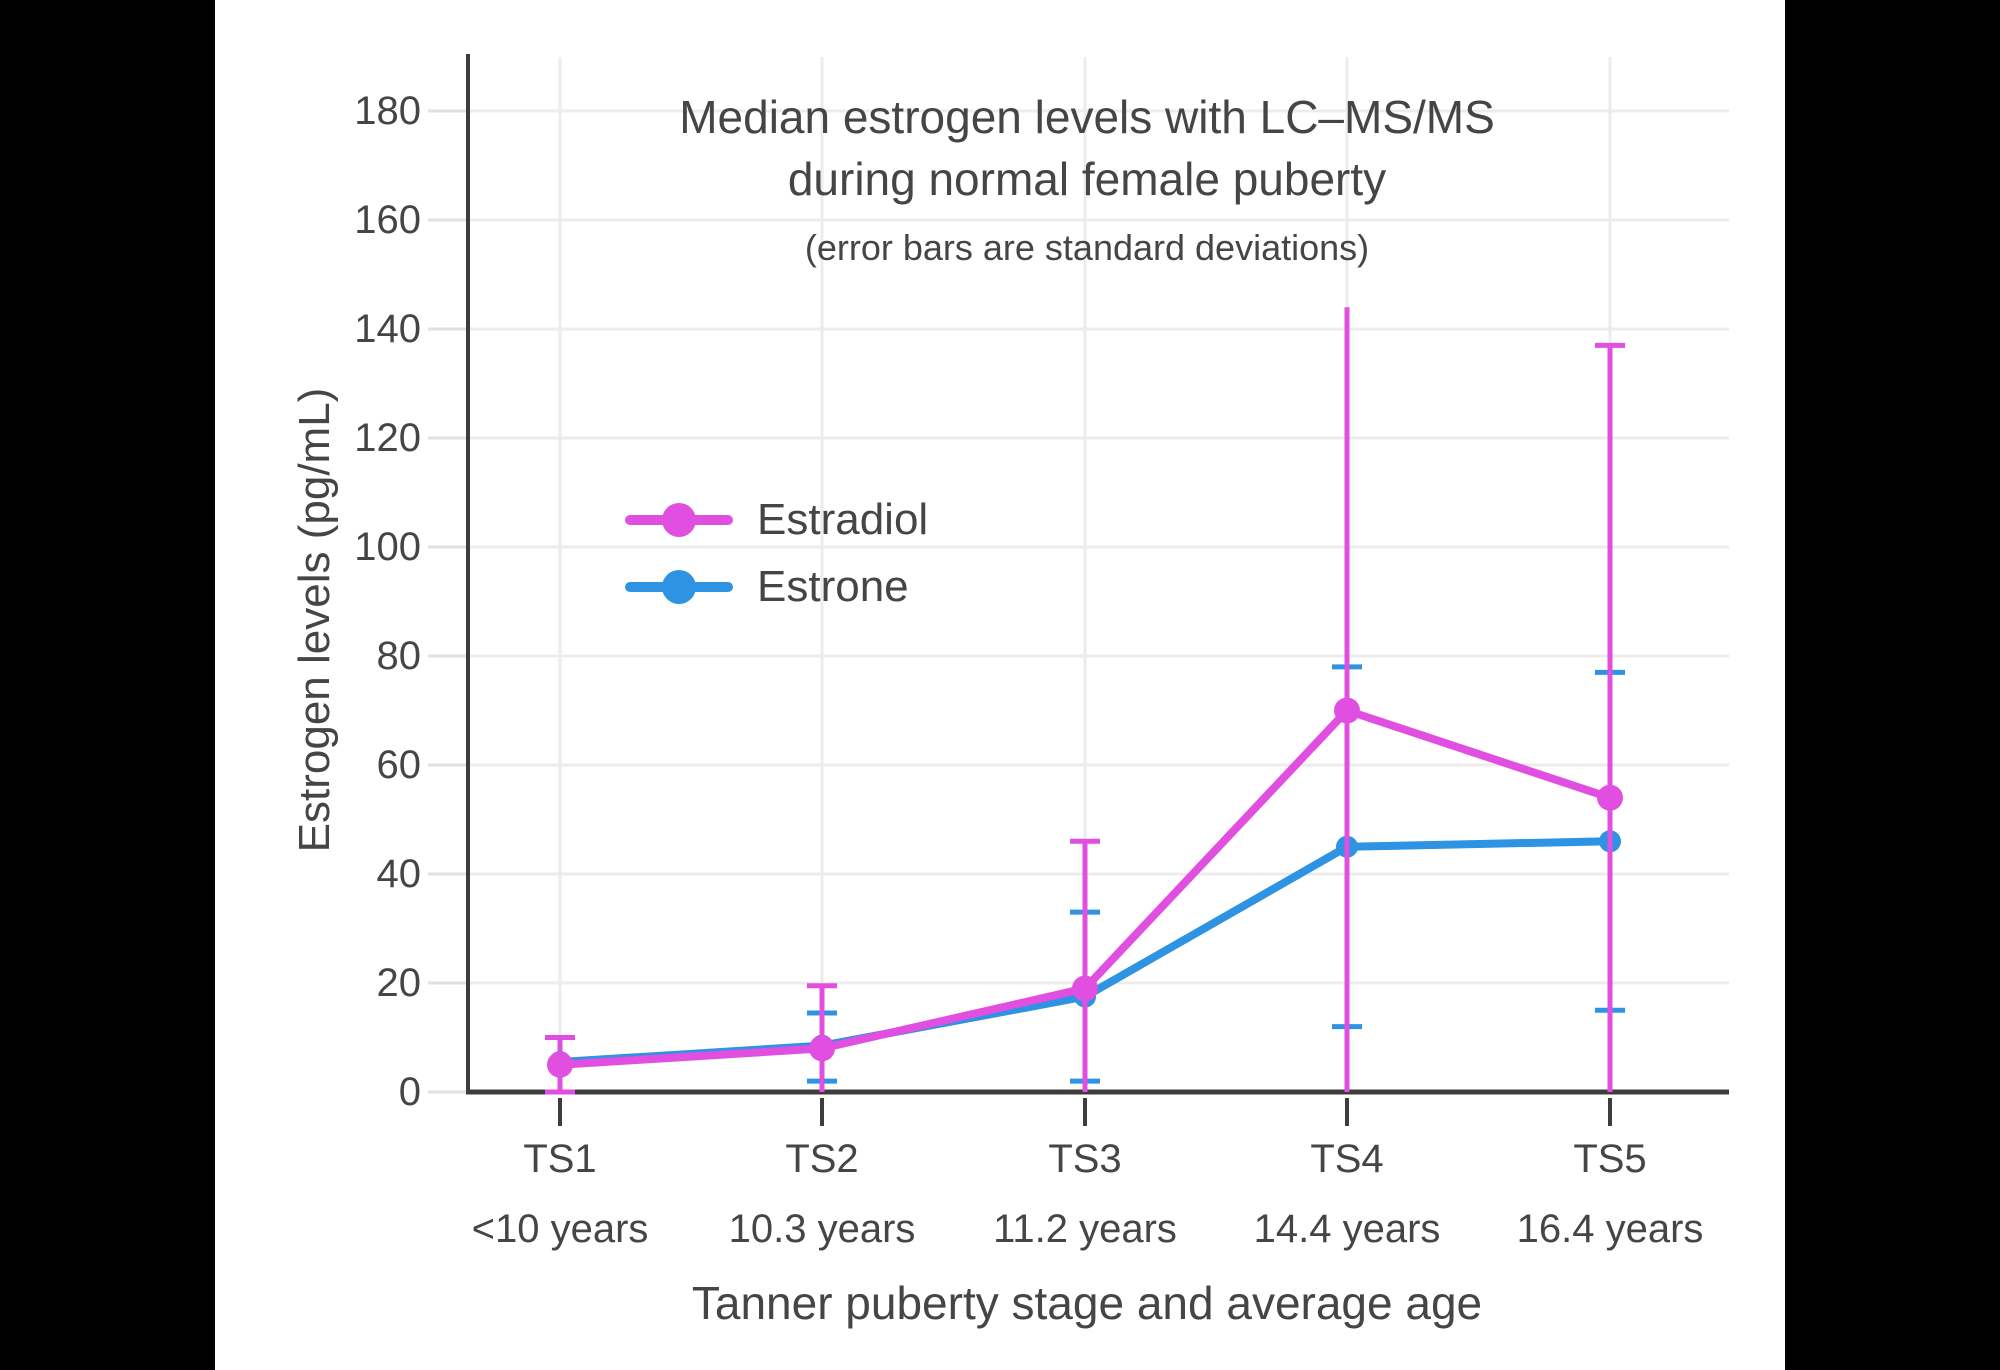 The width and height of the screenshot is (2000, 1370). Describe the element at coordinates (822, 1159) in the screenshot. I see `x-tick-stage-label-TS2: TS2` at that location.